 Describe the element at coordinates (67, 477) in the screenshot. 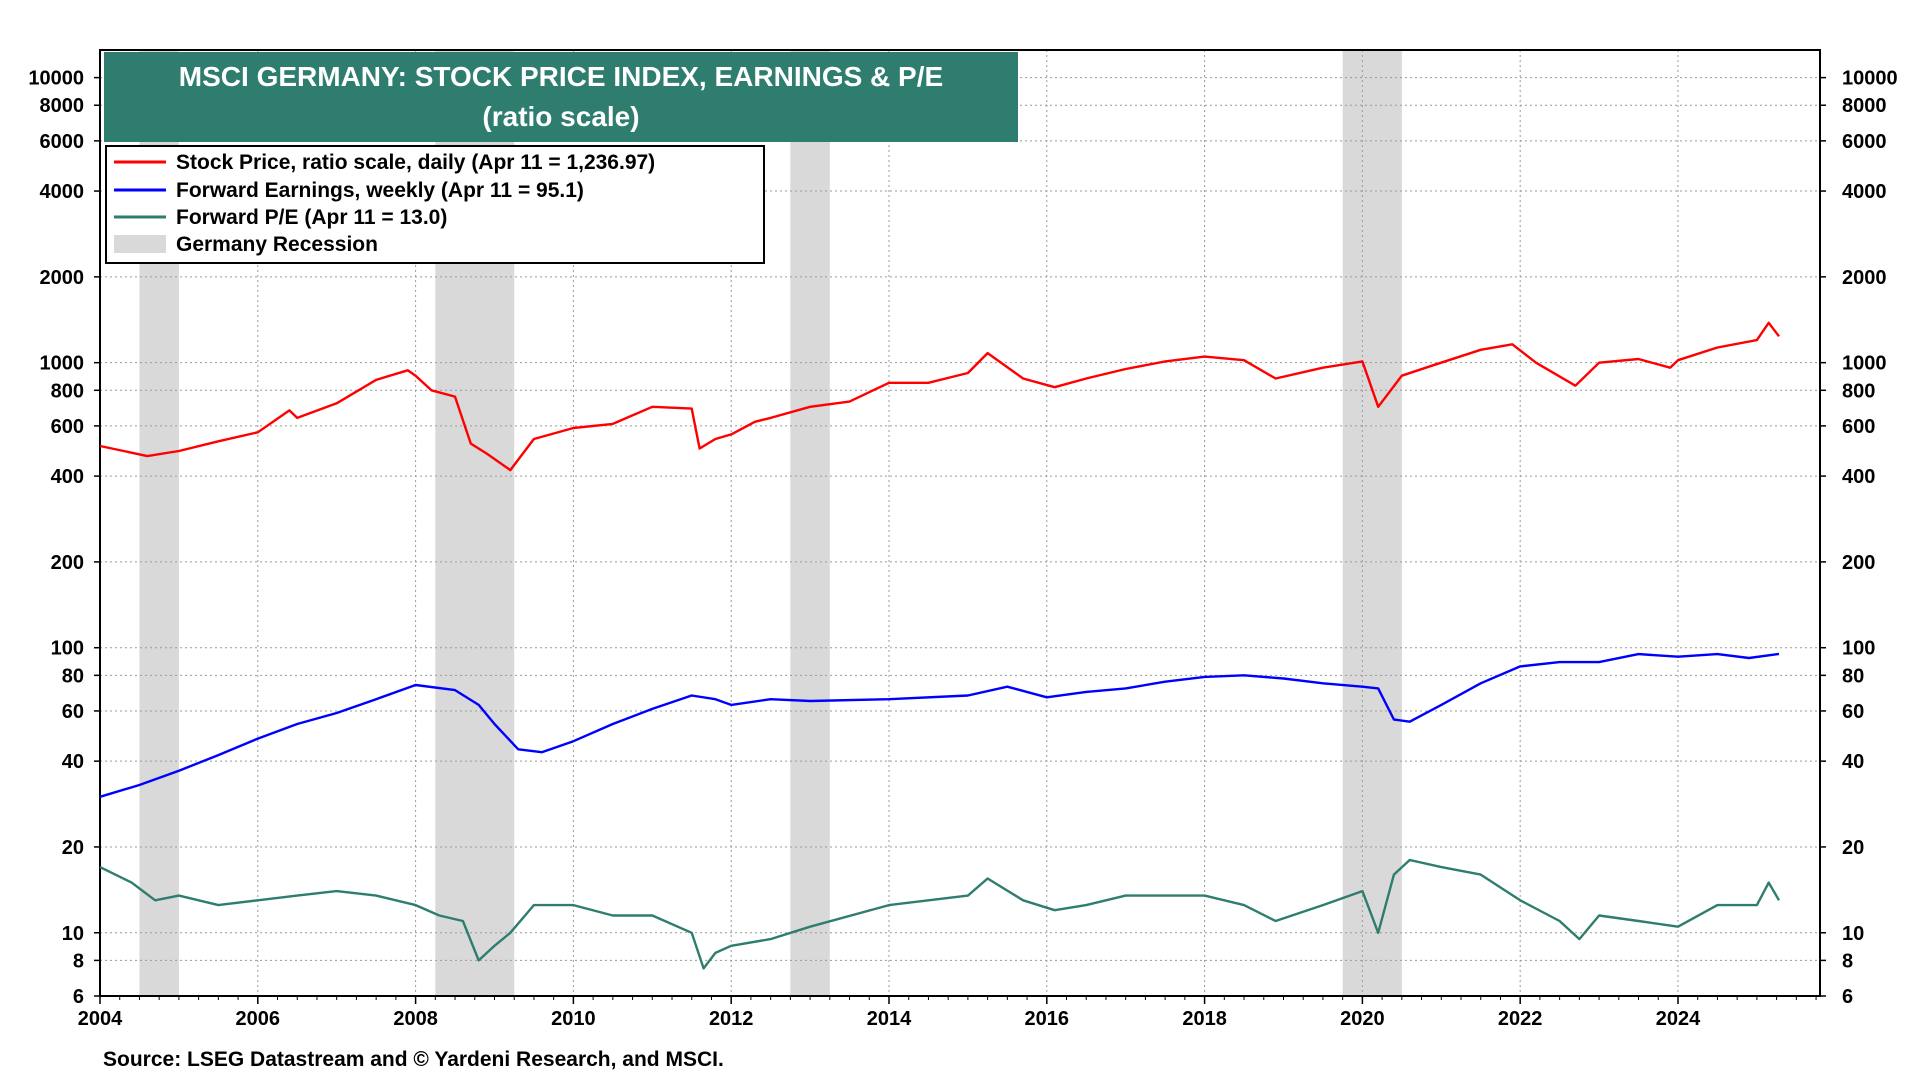

I see `y-tick-label-left-400: 400` at that location.